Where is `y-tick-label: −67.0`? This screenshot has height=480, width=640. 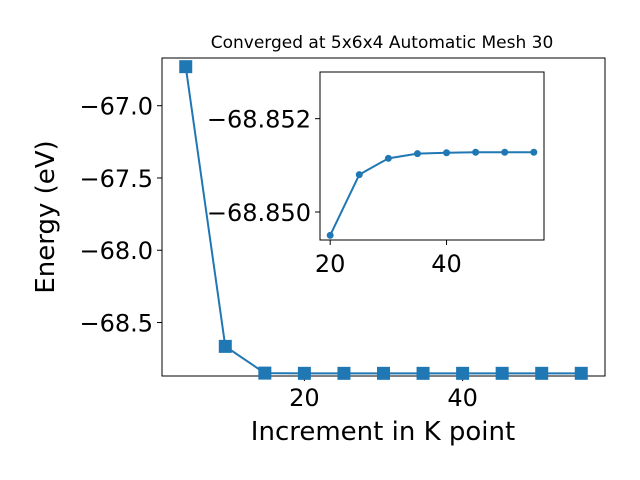
y-tick-label: −67.0 is located at coordinates (116, 107).